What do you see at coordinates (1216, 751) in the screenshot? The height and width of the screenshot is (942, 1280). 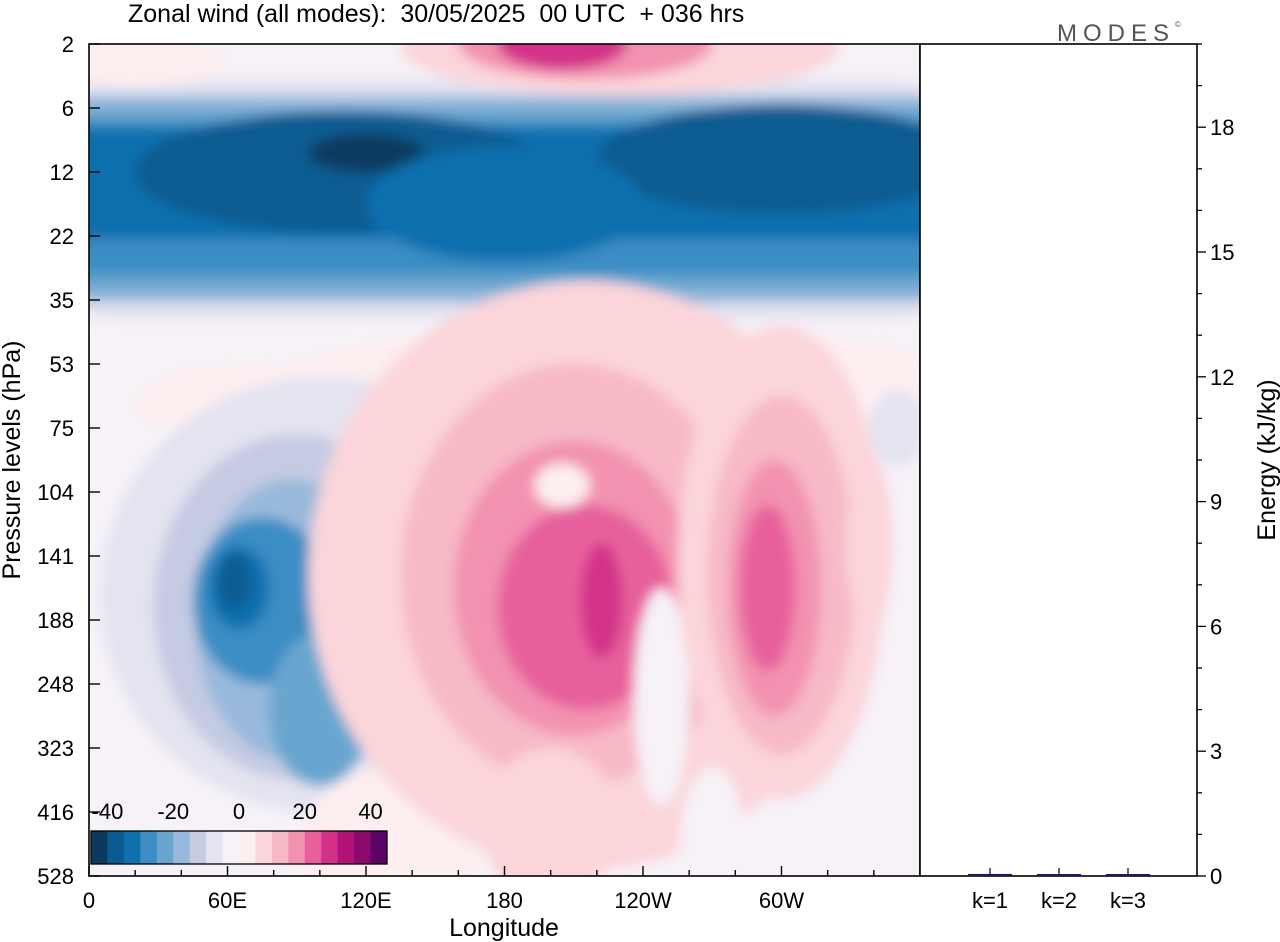 I see `energy-tick-label: 3` at bounding box center [1216, 751].